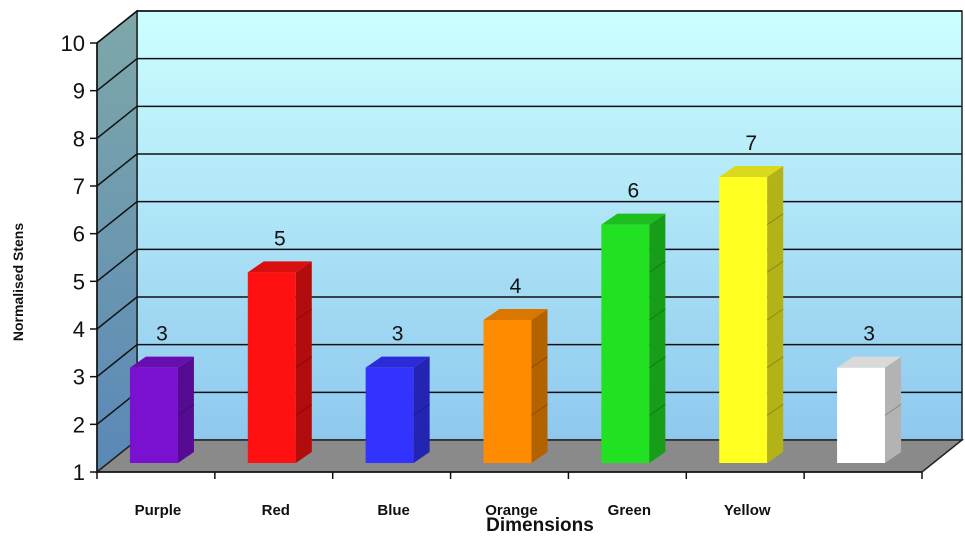 The width and height of the screenshot is (965, 538). Describe the element at coordinates (511, 510) in the screenshot. I see `category-label: Orange` at that location.